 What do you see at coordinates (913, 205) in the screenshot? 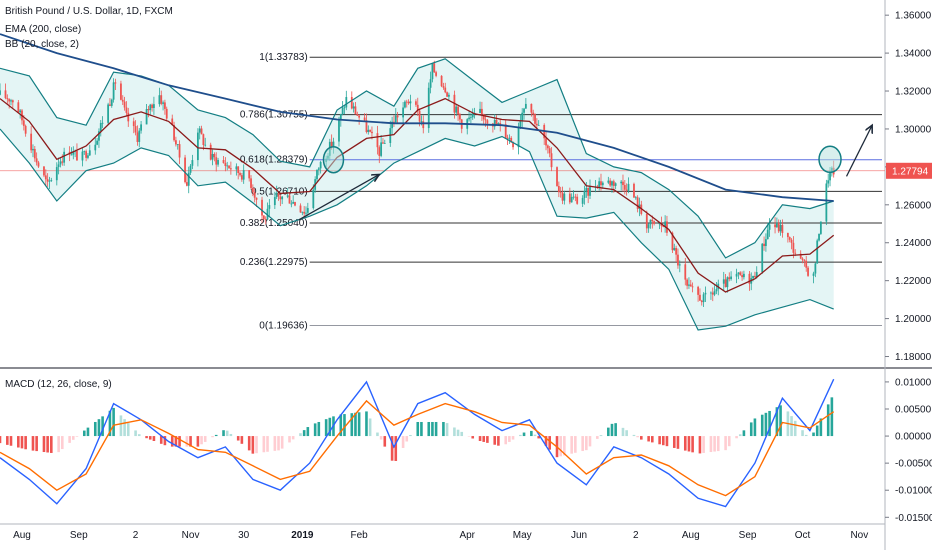
I see `price-axis-tick-label: 1.26000` at bounding box center [913, 205].